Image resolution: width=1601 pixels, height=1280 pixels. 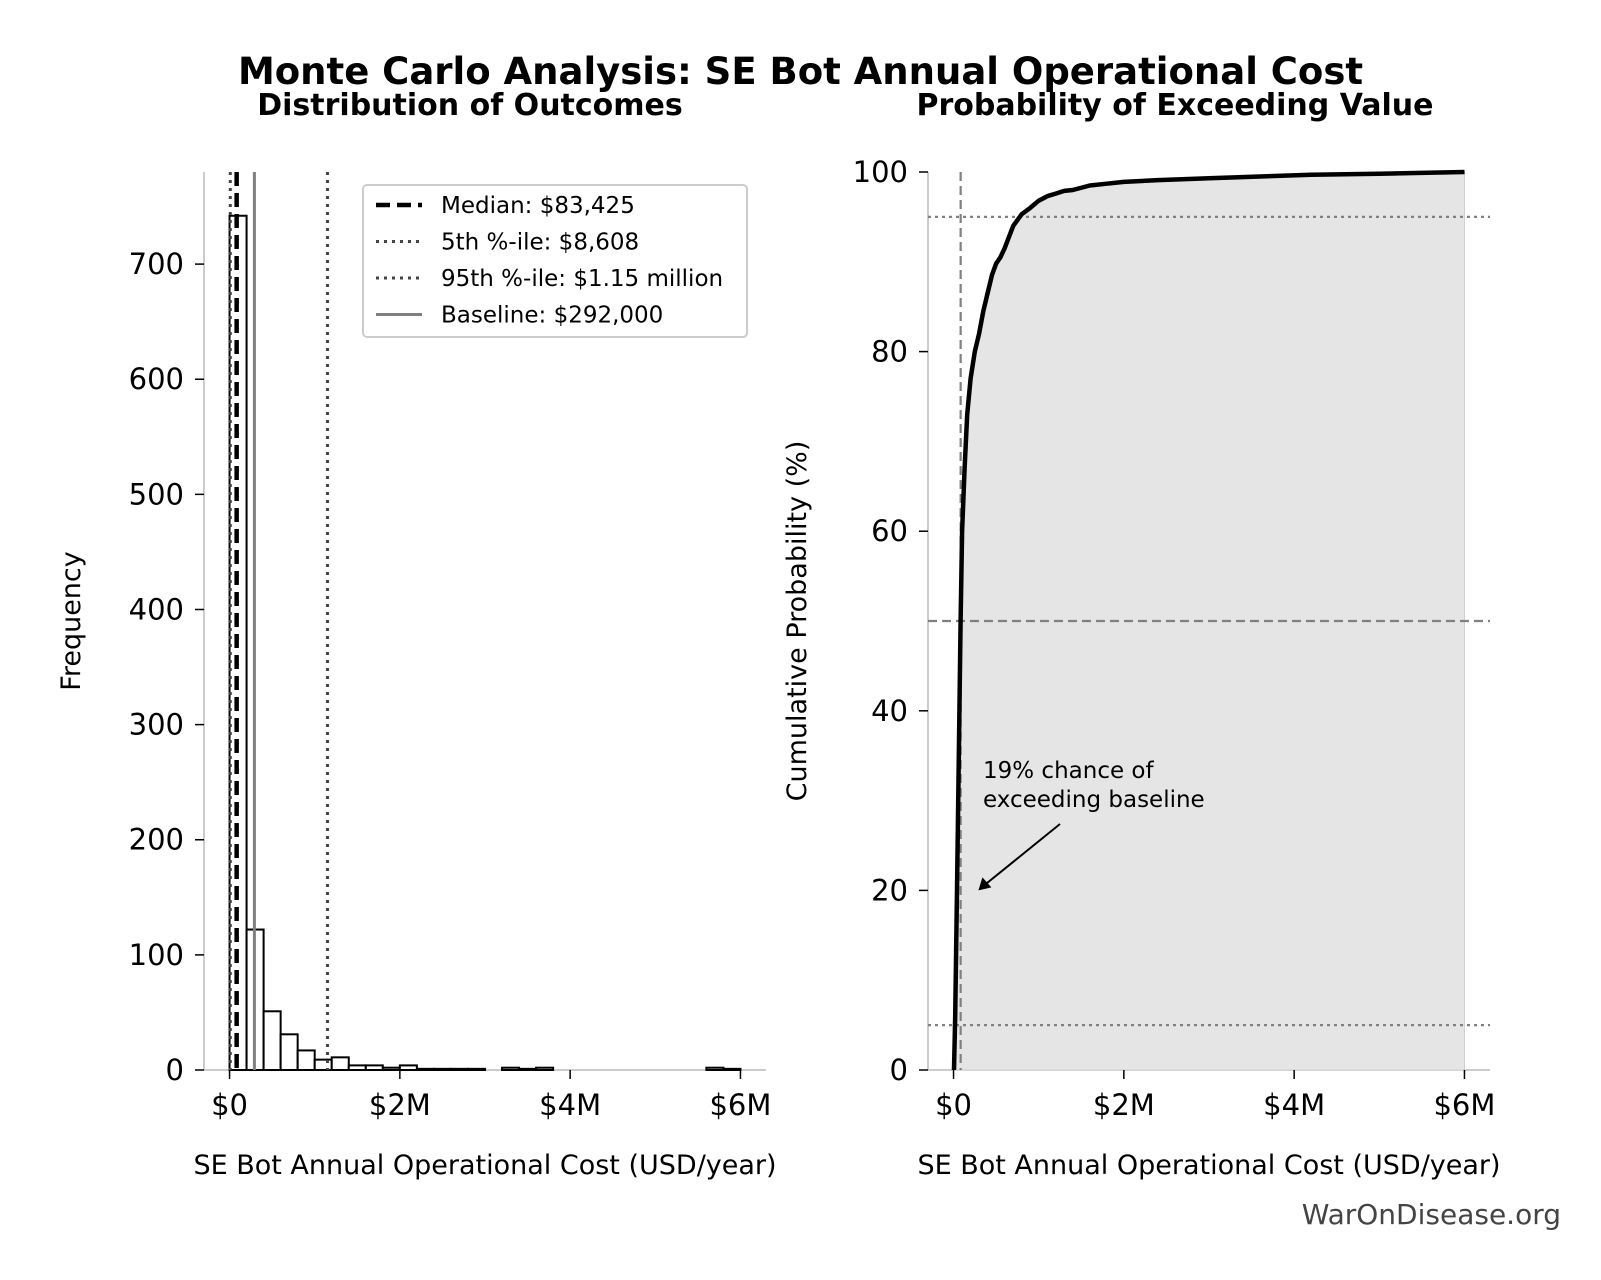 I want to click on hist-x-tick-label: $6M, so click(x=740, y=1105).